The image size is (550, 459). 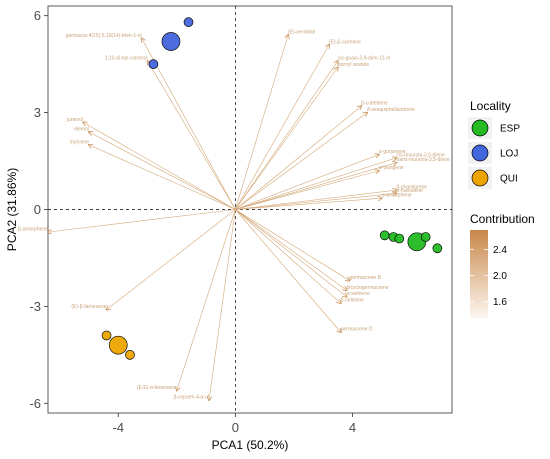 What do you see at coordinates (235, 427) in the screenshot?
I see `x-tick-label: 0` at bounding box center [235, 427].